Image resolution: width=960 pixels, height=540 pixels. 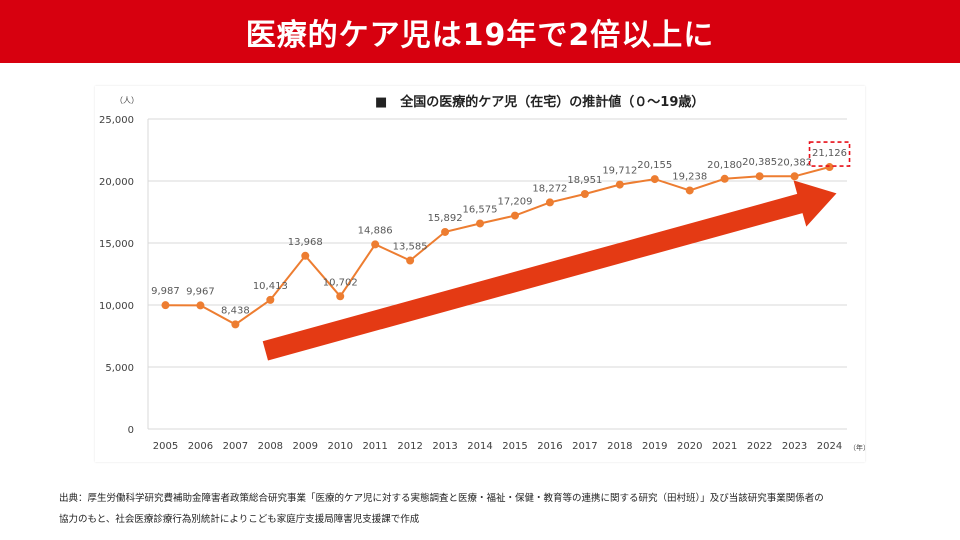 What do you see at coordinates (759, 446) in the screenshot?
I see `x-tick-label: 2022` at bounding box center [759, 446].